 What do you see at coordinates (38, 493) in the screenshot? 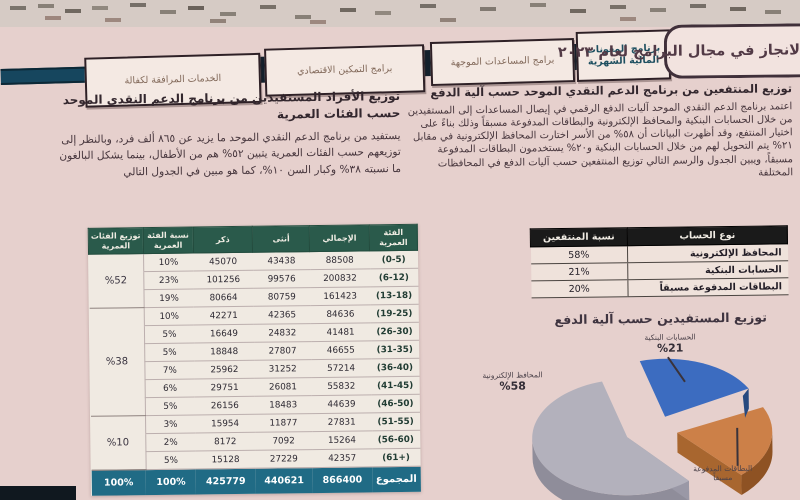
I see `scan-artifact-corner` at bounding box center [38, 493].